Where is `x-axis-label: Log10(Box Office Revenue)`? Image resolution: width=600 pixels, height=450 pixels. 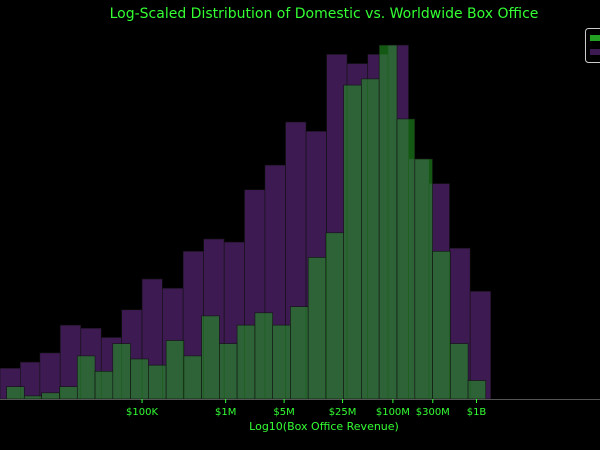
x-axis-label: Log10(Box Office Revenue) is located at coordinates (324, 426).